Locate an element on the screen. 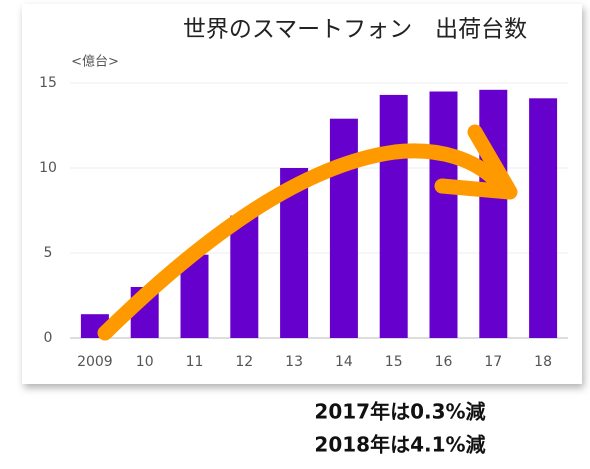 This screenshot has height=469, width=590. x-tick-label: 10 is located at coordinates (145, 362).